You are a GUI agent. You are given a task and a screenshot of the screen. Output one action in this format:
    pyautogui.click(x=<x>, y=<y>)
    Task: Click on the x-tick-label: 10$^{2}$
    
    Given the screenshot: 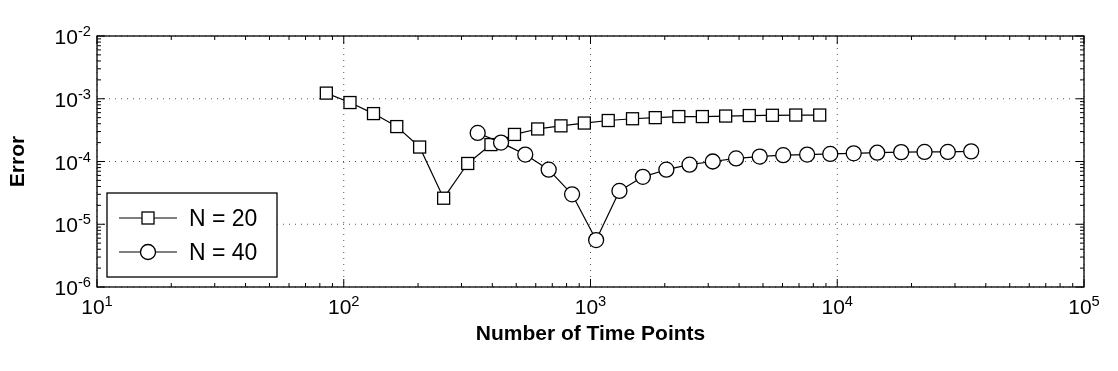 What is the action you would take?
    pyautogui.click(x=343, y=305)
    